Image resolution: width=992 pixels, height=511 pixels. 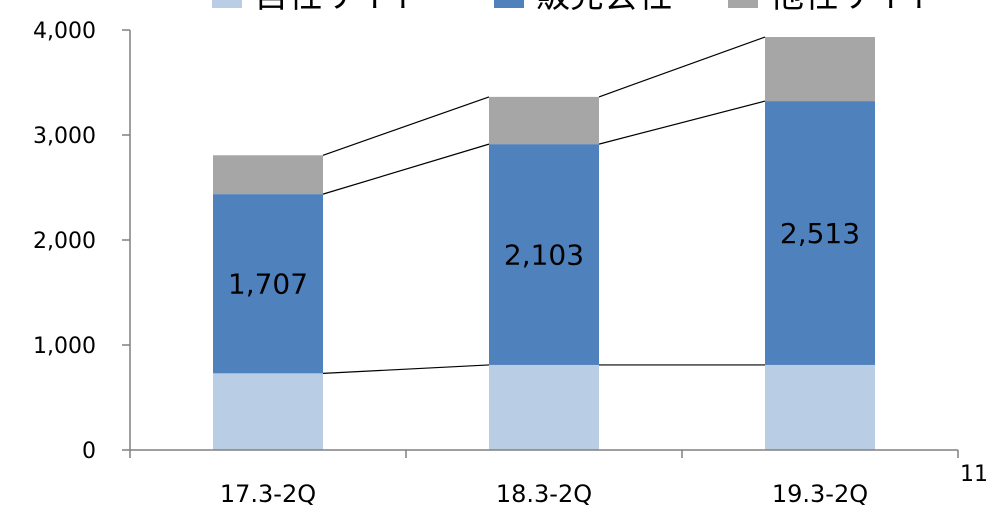 I want to click on data-label: 2,103, so click(x=544, y=255).